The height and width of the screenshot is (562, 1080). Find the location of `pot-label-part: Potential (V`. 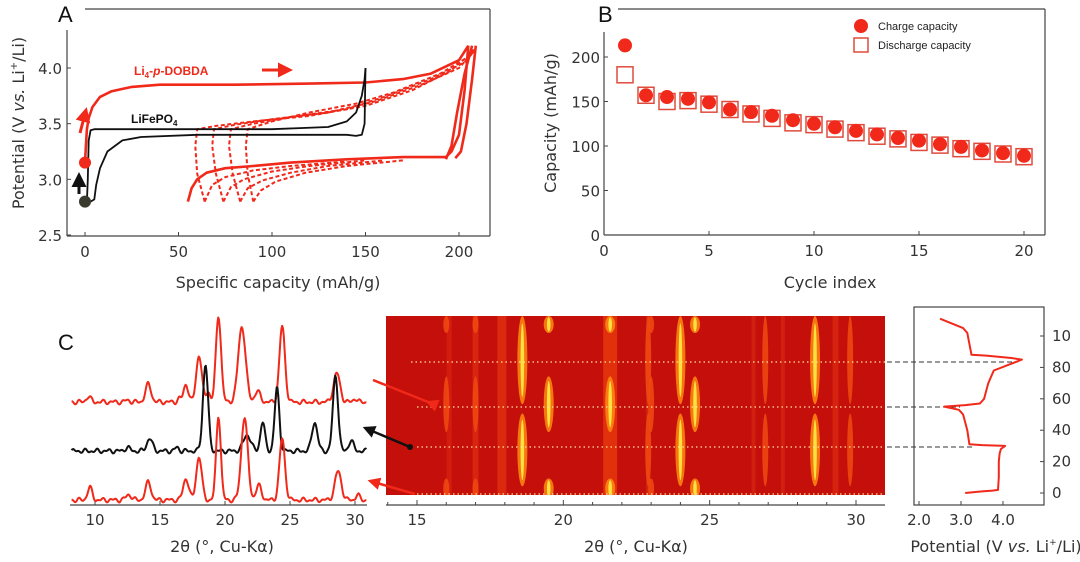

pot-label-part: Potential (V is located at coordinates (958, 546).